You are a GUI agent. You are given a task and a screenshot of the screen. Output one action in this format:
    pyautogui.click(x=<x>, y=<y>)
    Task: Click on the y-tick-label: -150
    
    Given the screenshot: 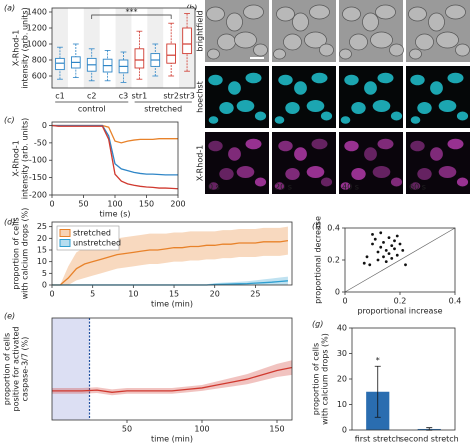 What is the action you would take?
    pyautogui.click(x=38, y=177)
    